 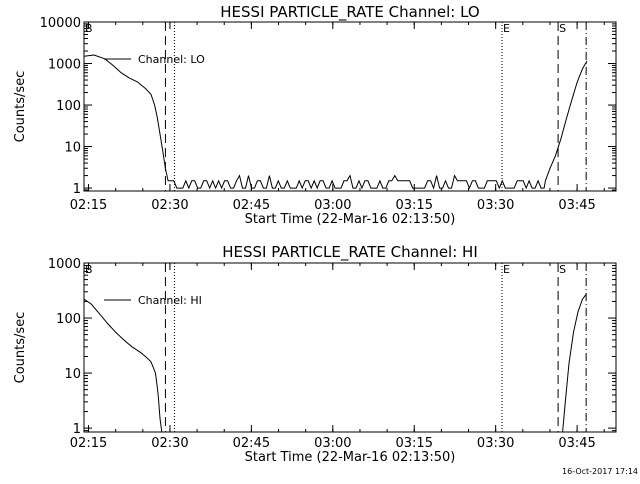 I want to click on legend-label: Channel: HI, so click(x=170, y=300).